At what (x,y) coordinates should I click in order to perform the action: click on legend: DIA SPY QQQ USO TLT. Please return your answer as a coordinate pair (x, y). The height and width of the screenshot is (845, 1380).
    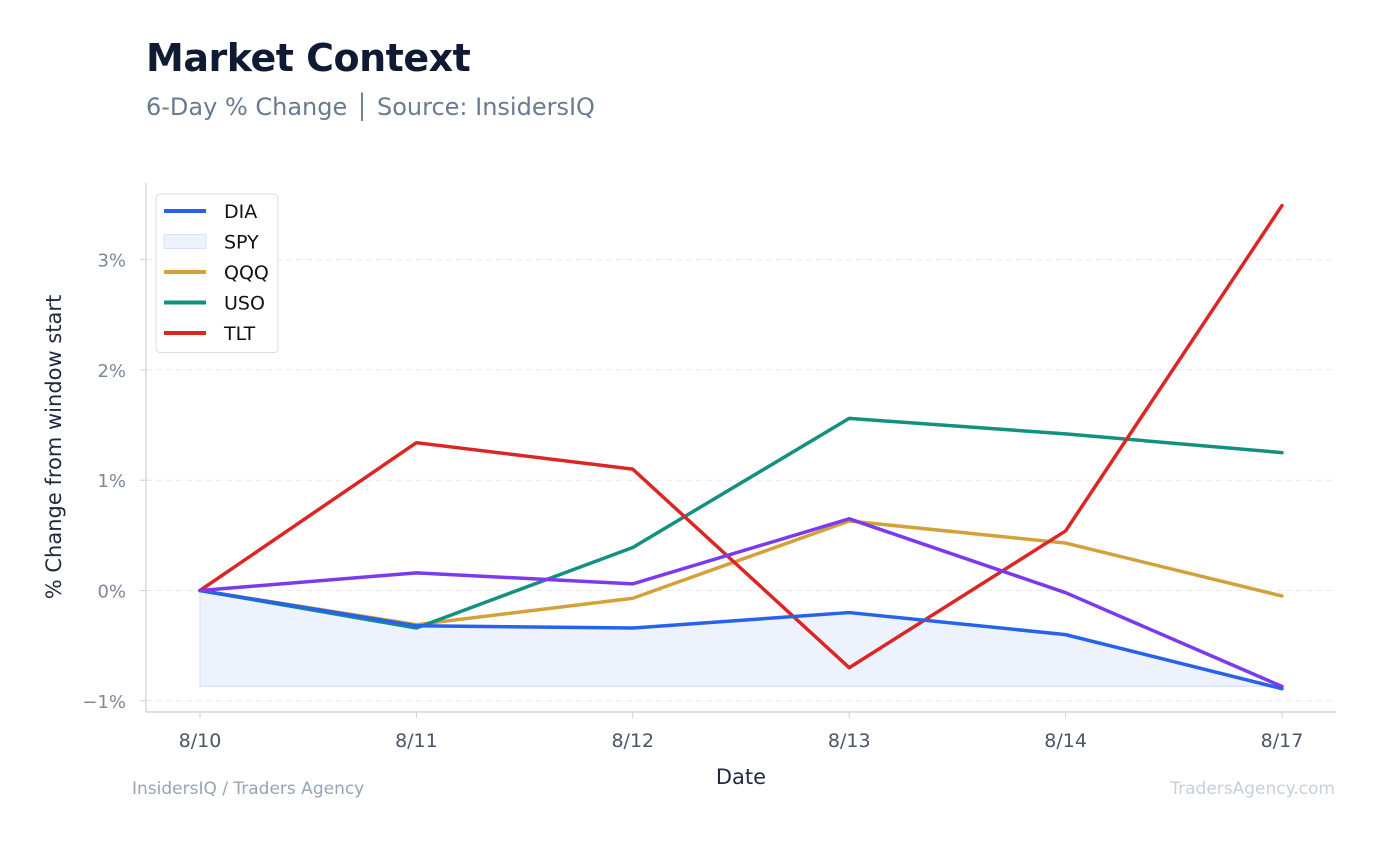
    Looking at the image, I should click on (217, 273).